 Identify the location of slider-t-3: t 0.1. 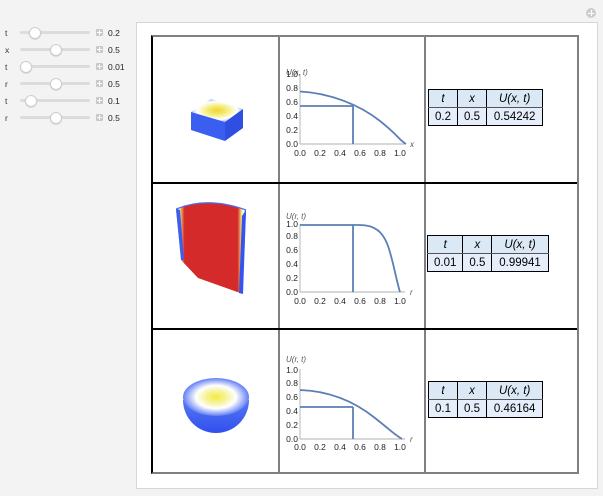
(67, 100).